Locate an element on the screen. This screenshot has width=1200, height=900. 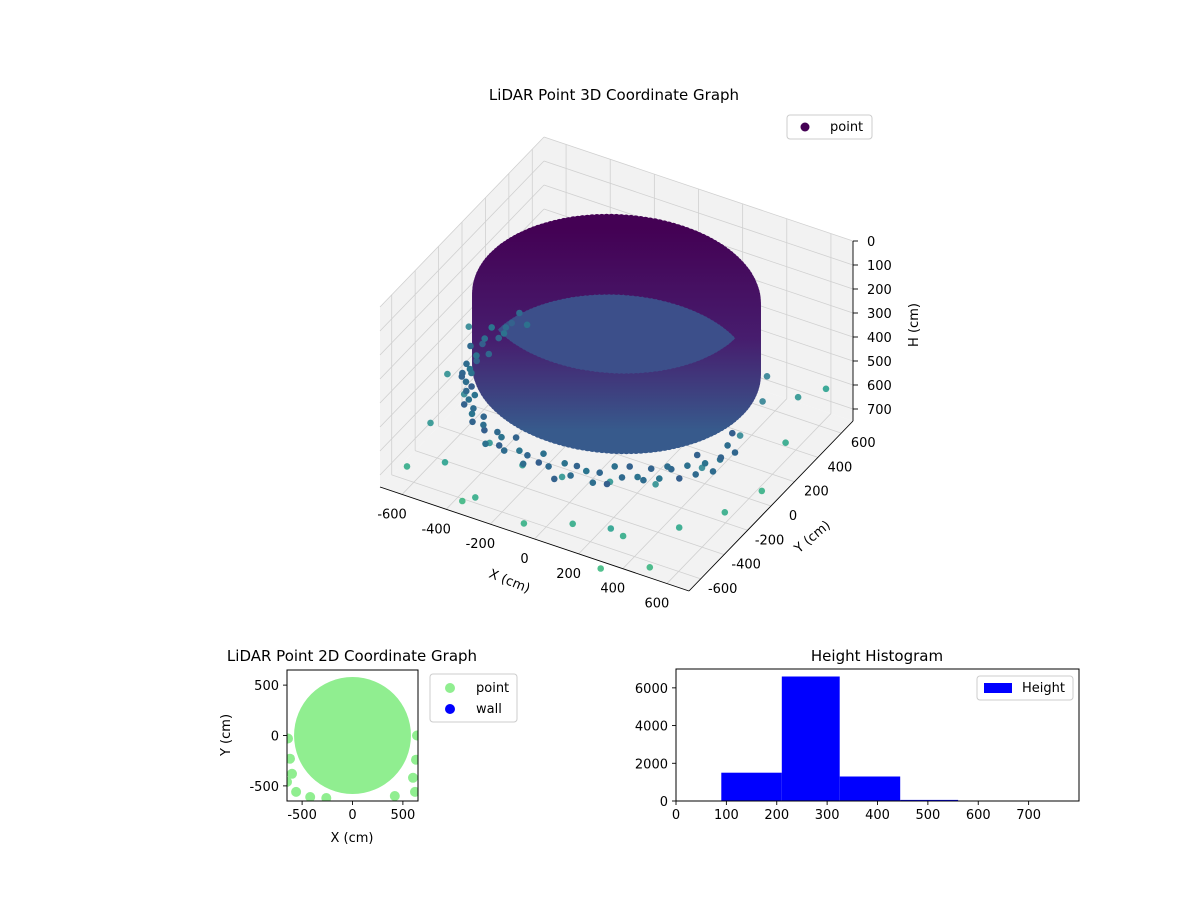
chart-3d-ztick-label: 500 is located at coordinates (879, 362).